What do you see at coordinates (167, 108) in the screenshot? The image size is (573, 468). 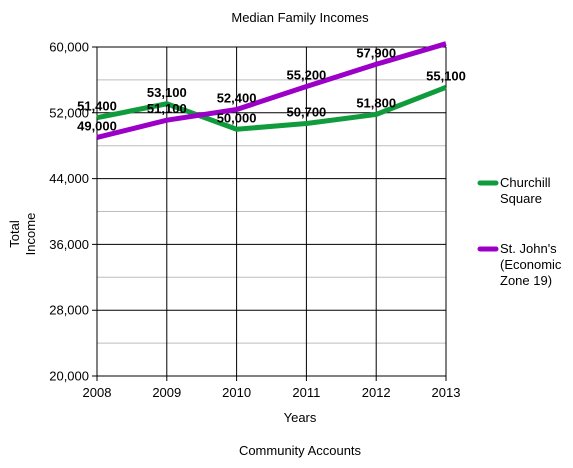 I see `data-label-series-2: 51,100` at bounding box center [167, 108].